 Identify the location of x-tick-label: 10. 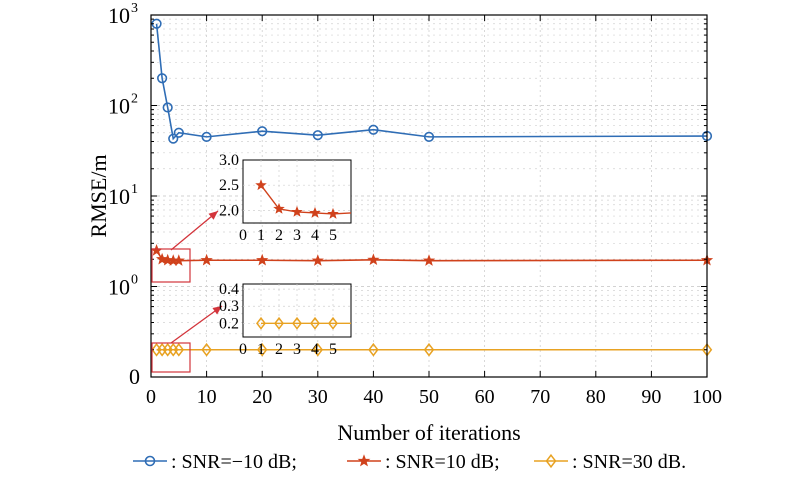
(207, 397).